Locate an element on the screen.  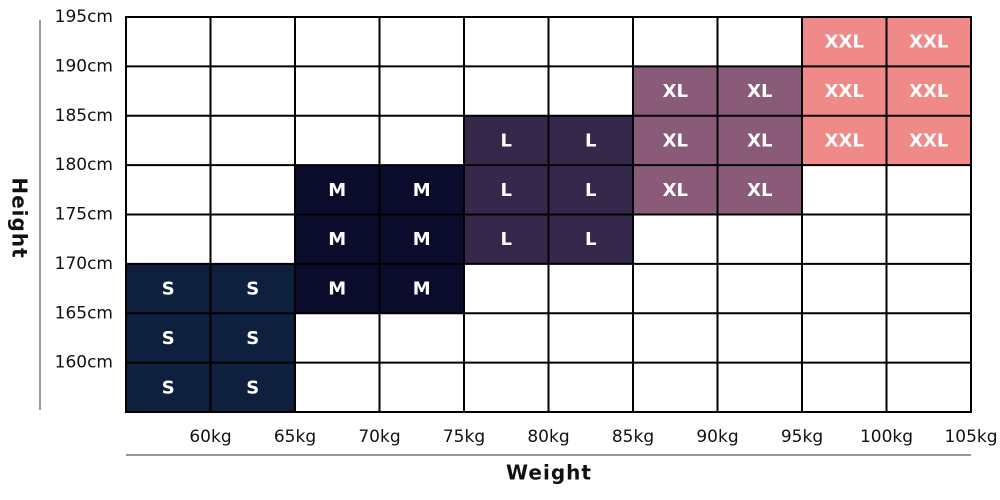
x-tick-label: 80kg is located at coordinates (548, 437).